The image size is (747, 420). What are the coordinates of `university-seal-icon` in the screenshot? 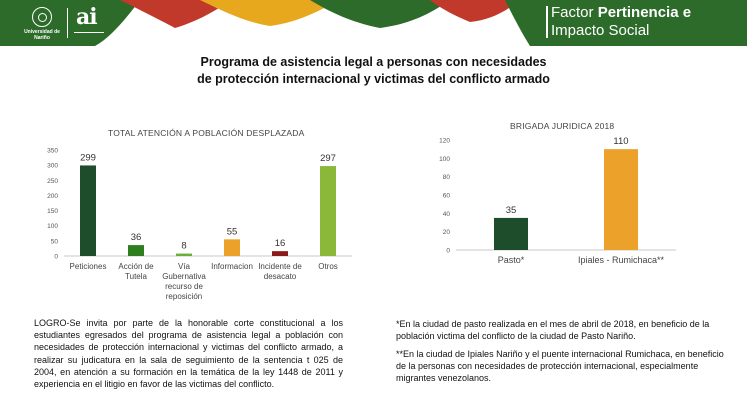 It's located at (42, 17).